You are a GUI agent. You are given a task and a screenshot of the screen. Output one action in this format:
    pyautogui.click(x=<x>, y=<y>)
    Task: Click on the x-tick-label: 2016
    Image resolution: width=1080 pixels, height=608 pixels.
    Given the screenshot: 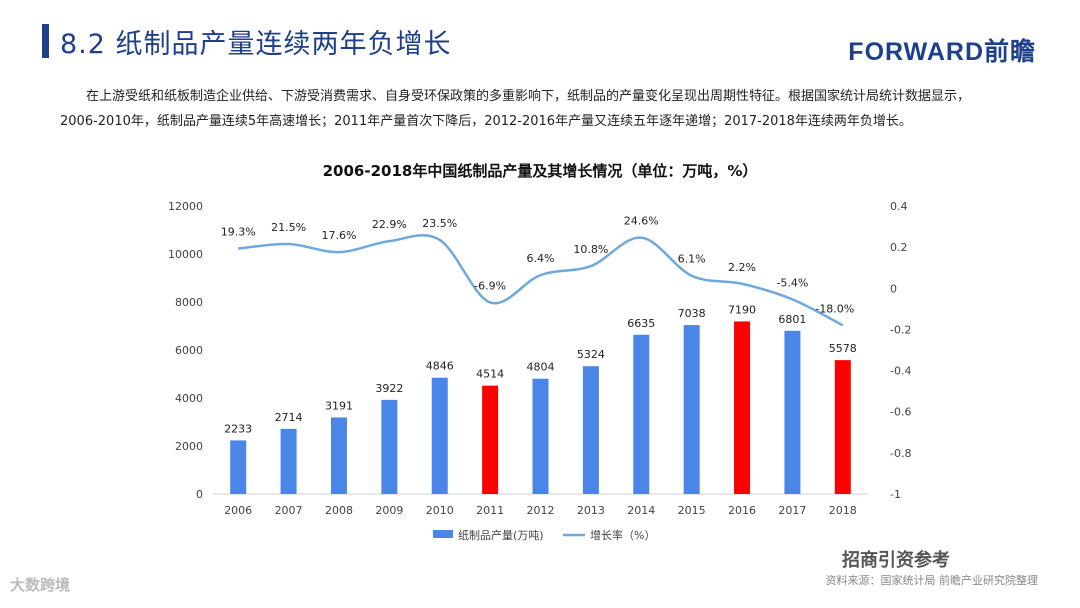 What is the action you would take?
    pyautogui.click(x=742, y=510)
    